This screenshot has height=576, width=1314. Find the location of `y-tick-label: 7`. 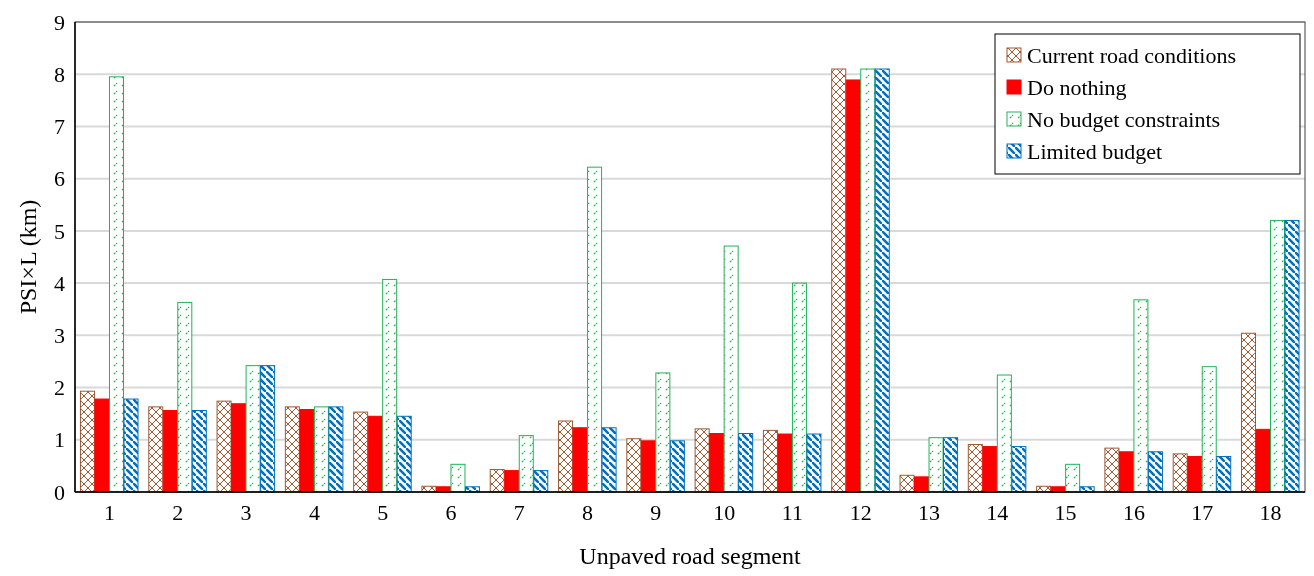

y-tick-label: 7 is located at coordinates (59, 127).